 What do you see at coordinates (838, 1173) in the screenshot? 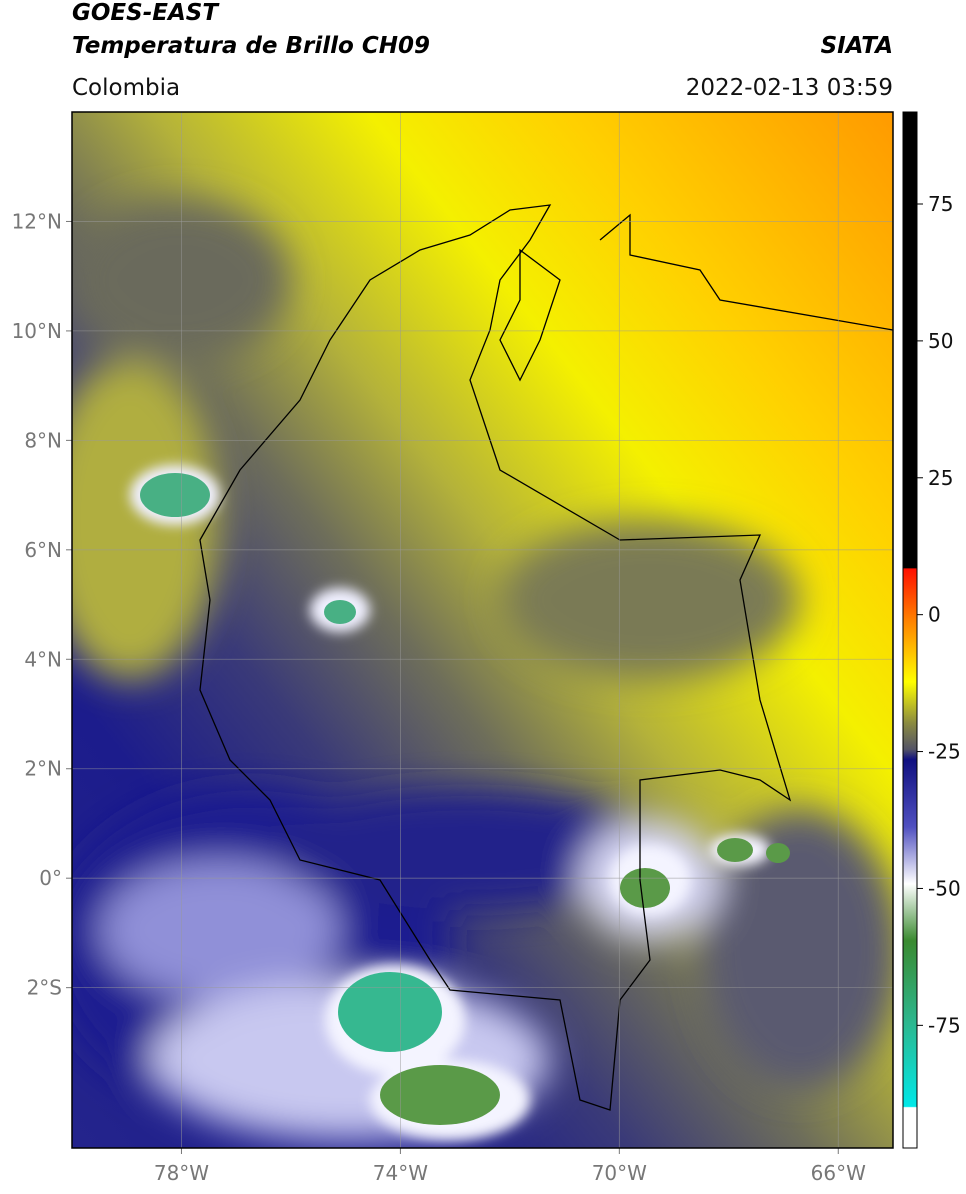
I see `lon-tick-label: 66°W` at bounding box center [838, 1173].